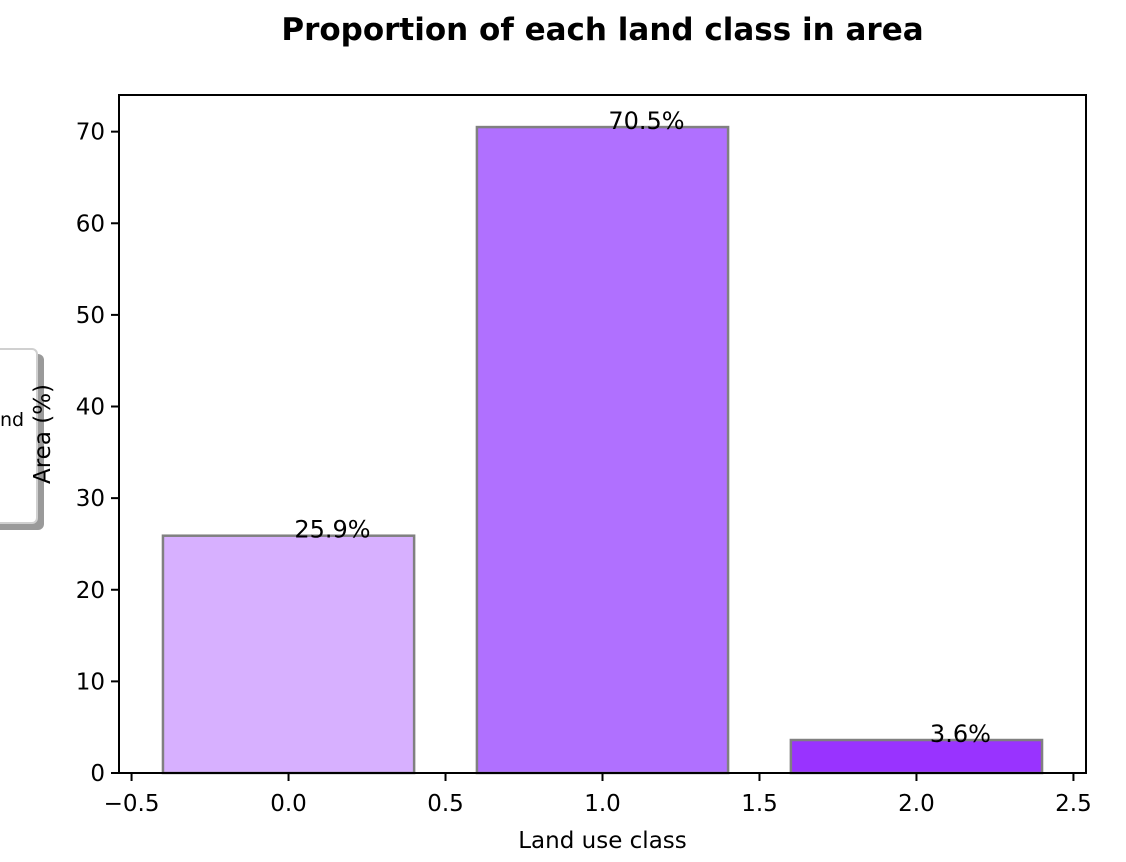  Describe the element at coordinates (19, 436) in the screenshot. I see `legend-box` at that location.